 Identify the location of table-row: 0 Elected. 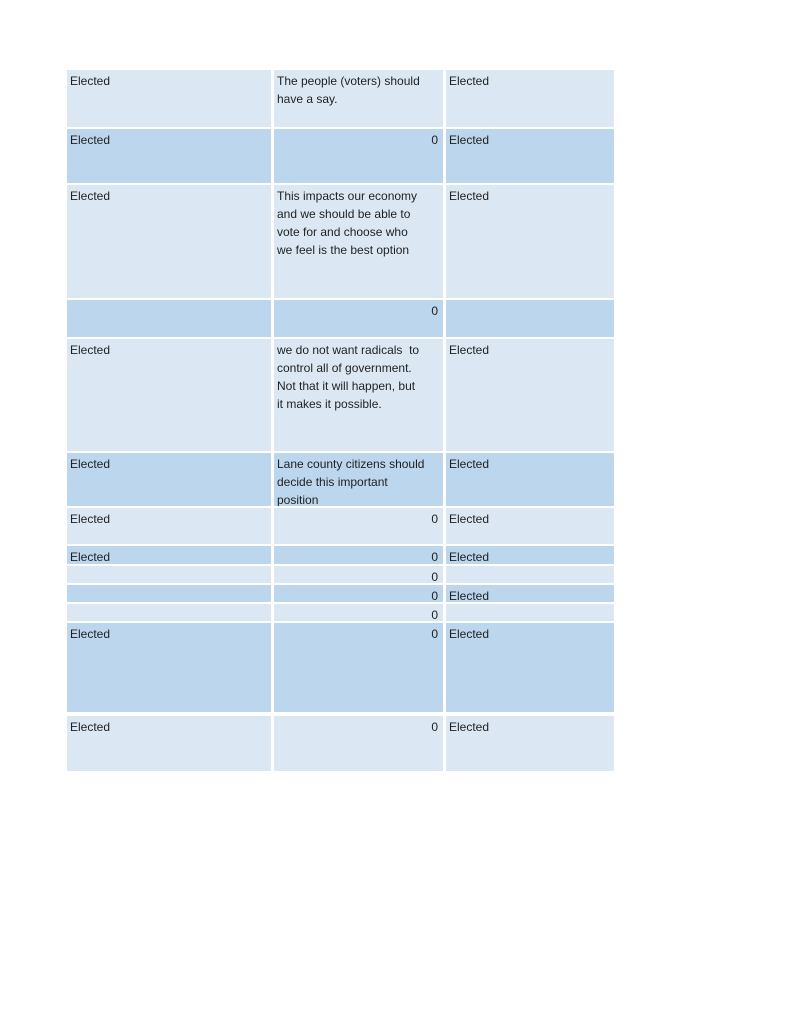
(340, 593).